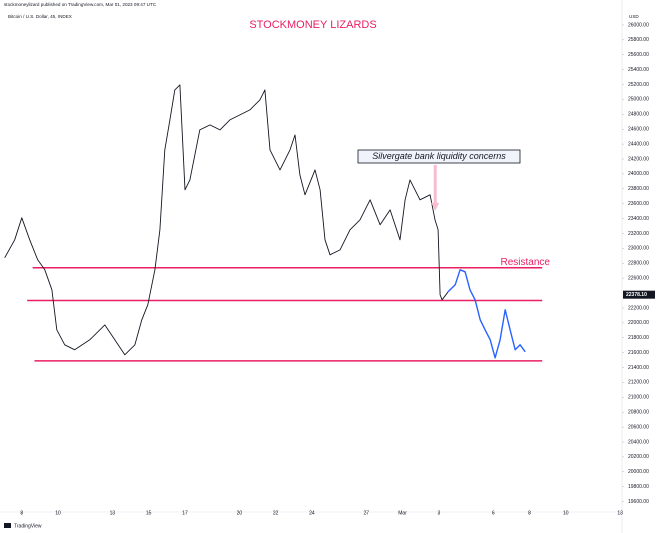  I want to click on y-tick-label: 22600.00, so click(638, 278).